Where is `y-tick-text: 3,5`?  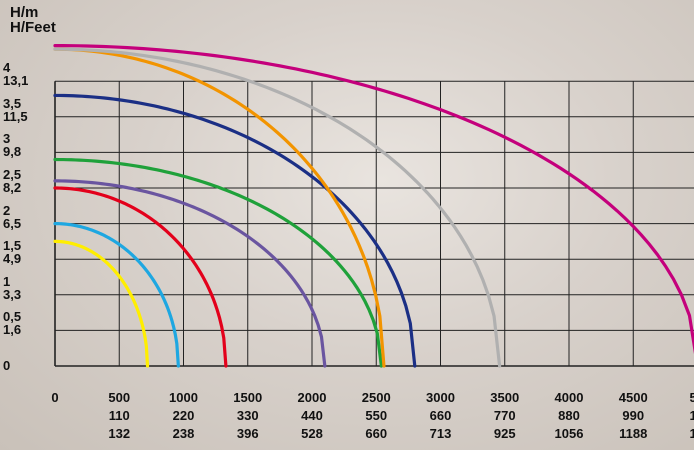 y-tick-text: 3,5 is located at coordinates (12, 103).